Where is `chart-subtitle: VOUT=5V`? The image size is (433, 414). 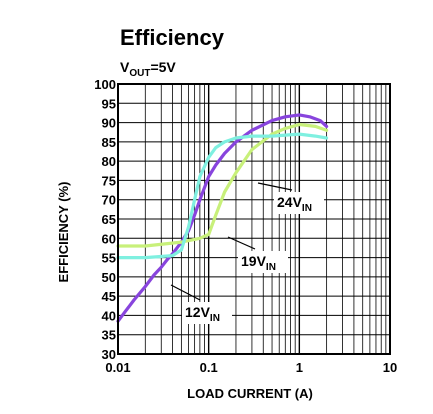
chart-subtitle: VOUT=5V is located at coordinates (148, 69).